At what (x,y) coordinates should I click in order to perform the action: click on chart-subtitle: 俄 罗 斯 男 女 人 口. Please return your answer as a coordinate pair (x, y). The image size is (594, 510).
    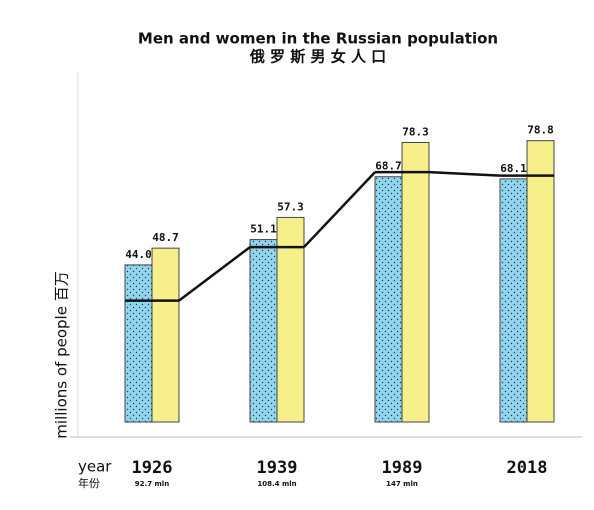
    Looking at the image, I should click on (317, 57).